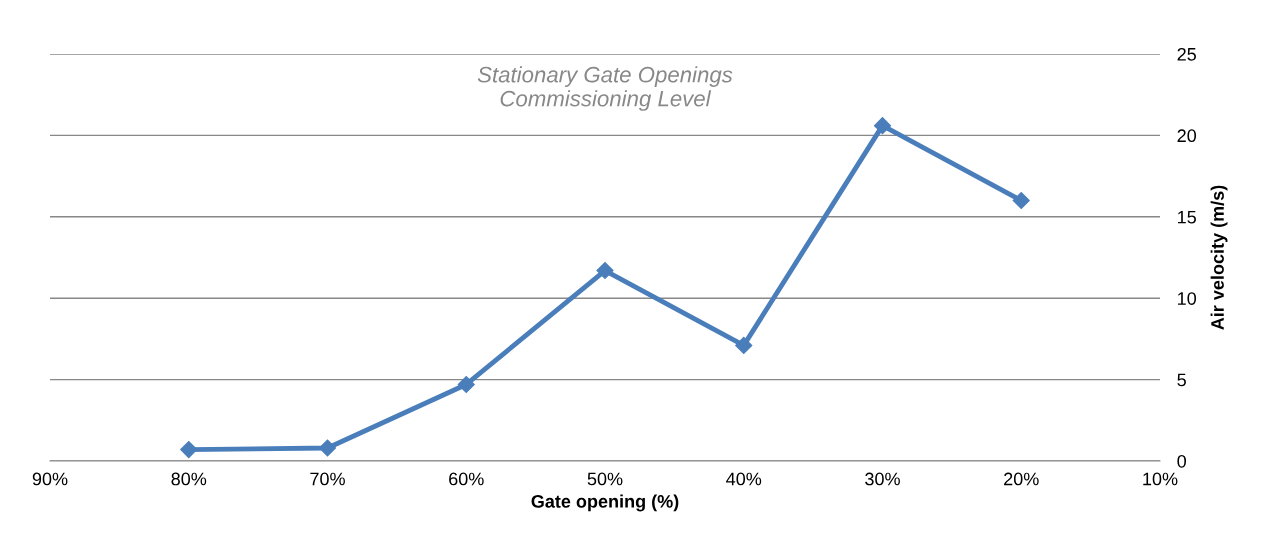 This screenshot has height=541, width=1265. I want to click on y-tick-label: 20, so click(1187, 136).